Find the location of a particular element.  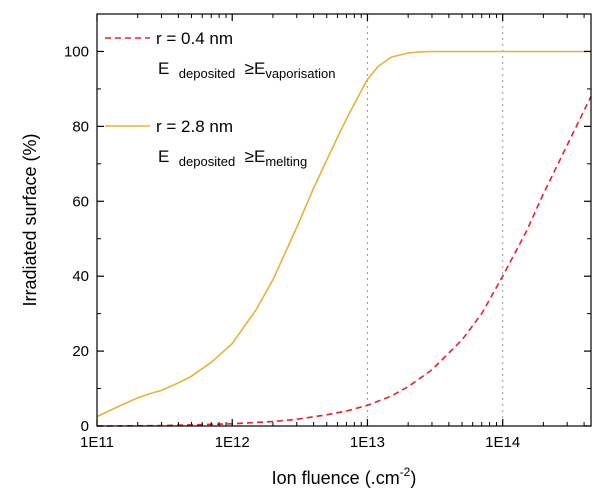

x-tick-label: 1E11 is located at coordinates (97, 442).